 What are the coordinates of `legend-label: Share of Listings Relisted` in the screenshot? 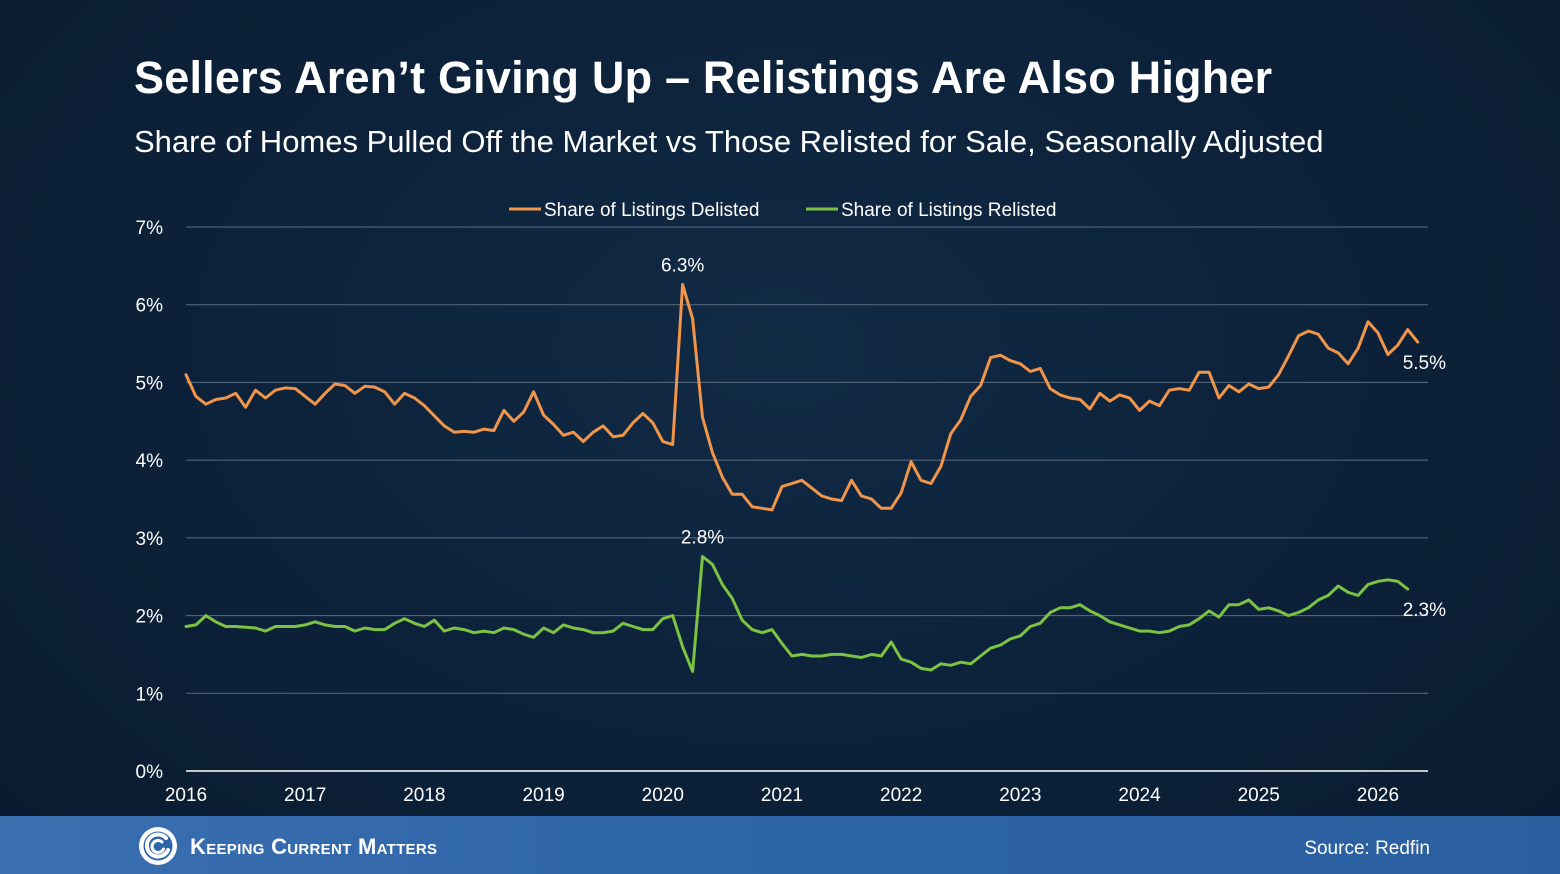 It's located at (948, 210).